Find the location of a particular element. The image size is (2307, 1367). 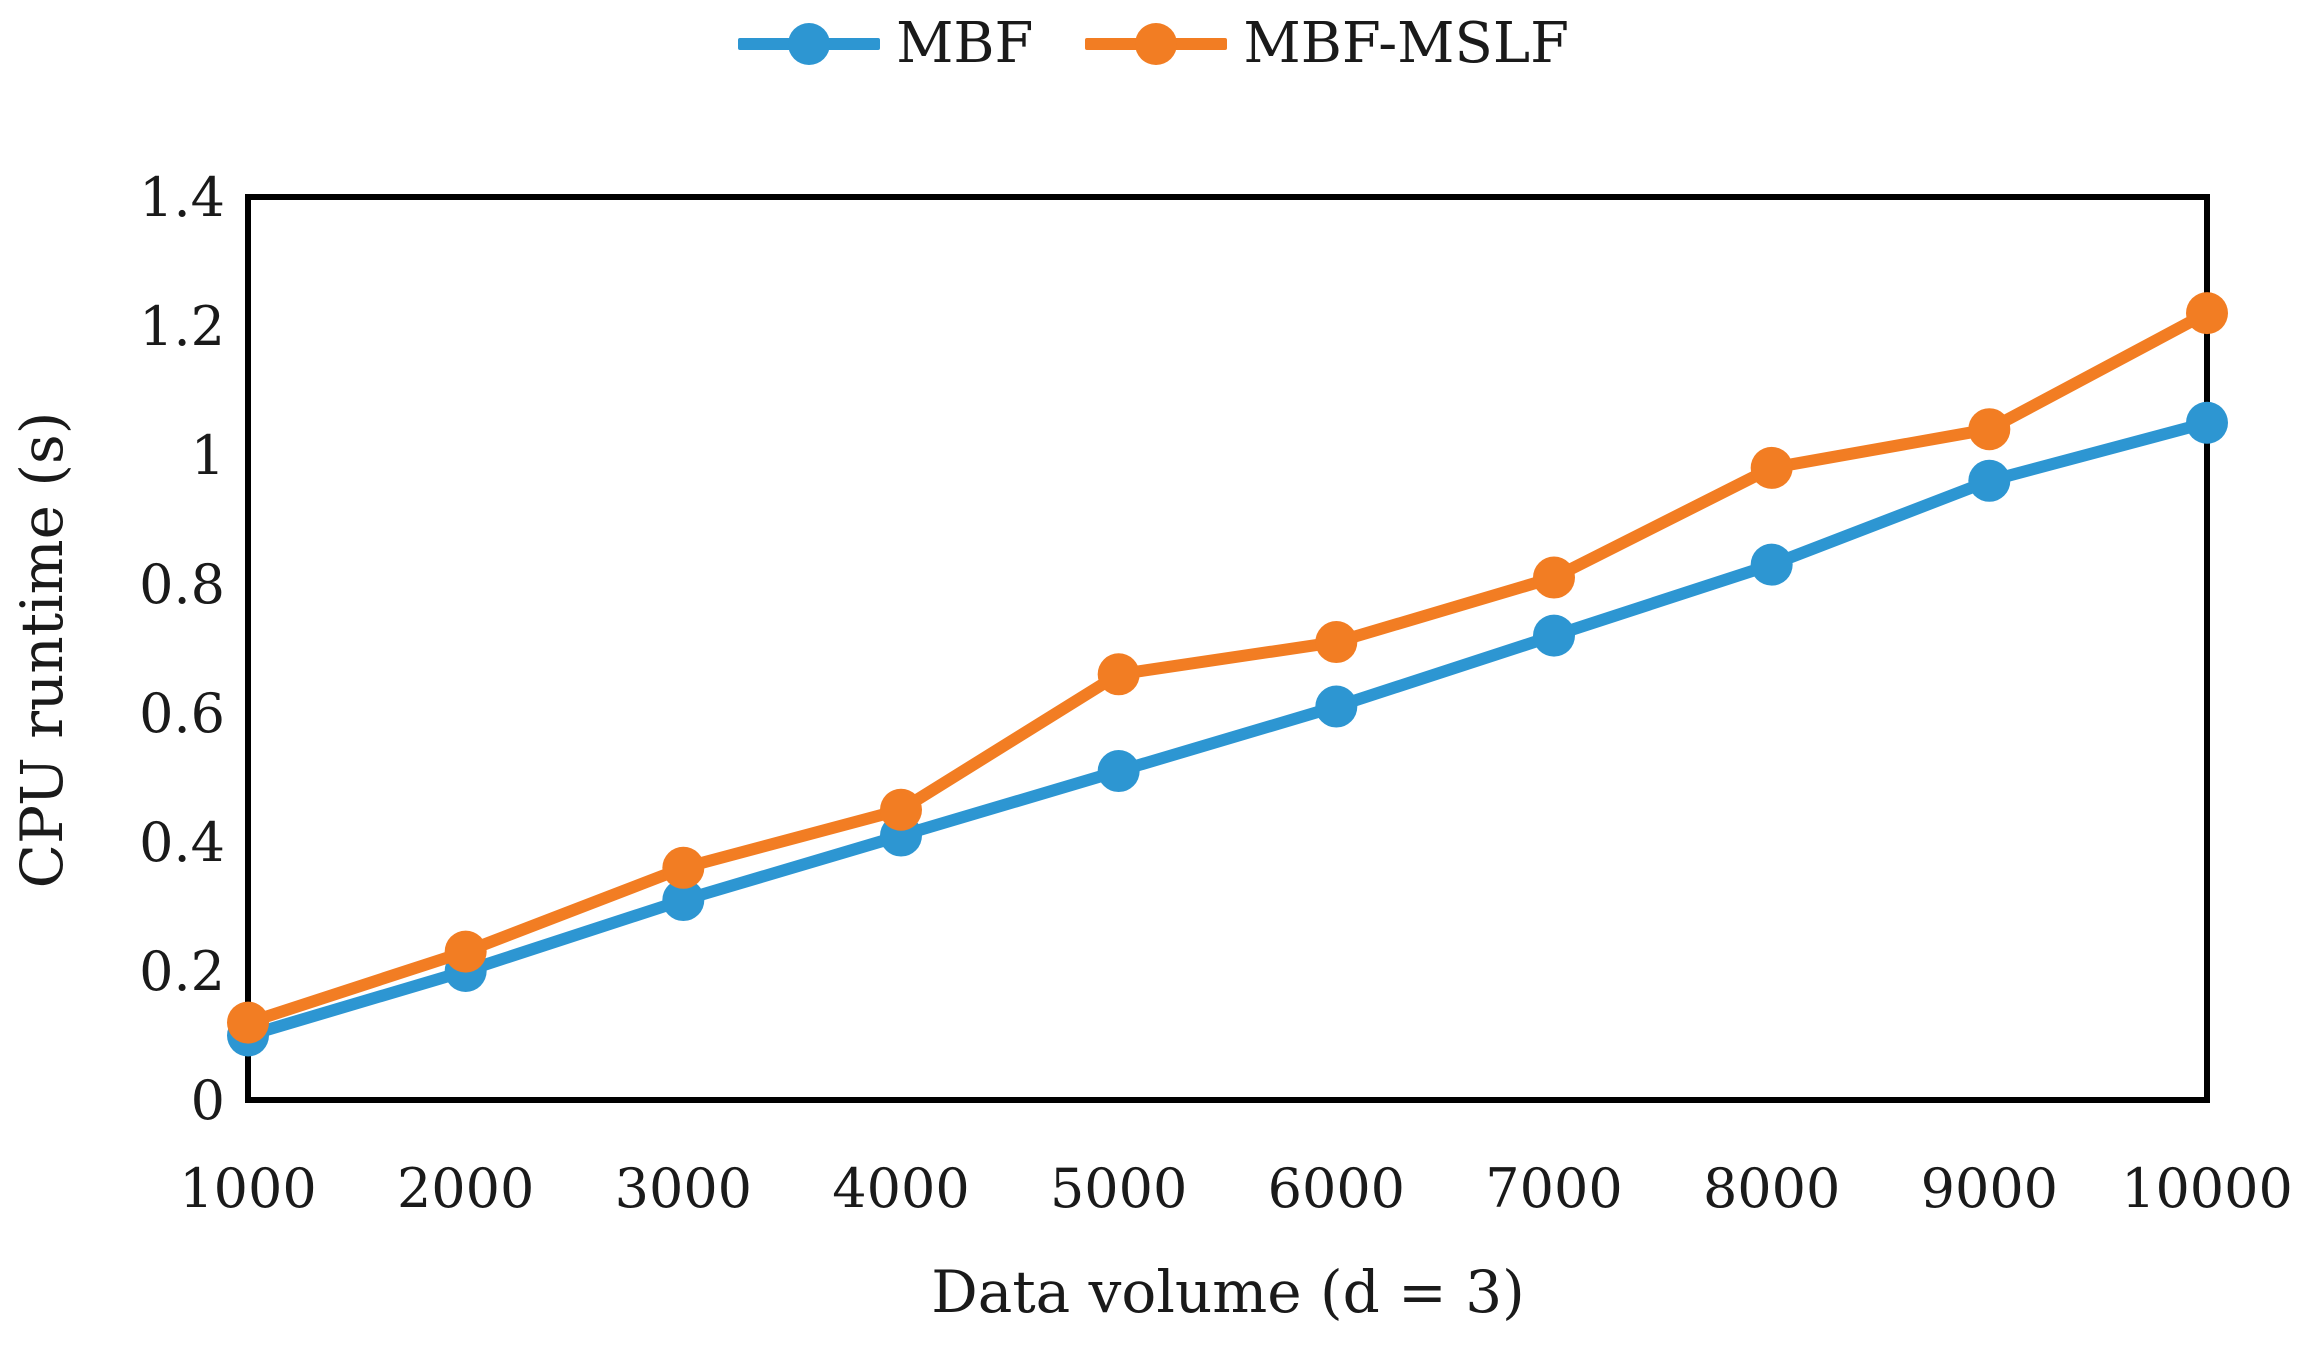

x-tick-label: 9000 is located at coordinates (1989, 1188).